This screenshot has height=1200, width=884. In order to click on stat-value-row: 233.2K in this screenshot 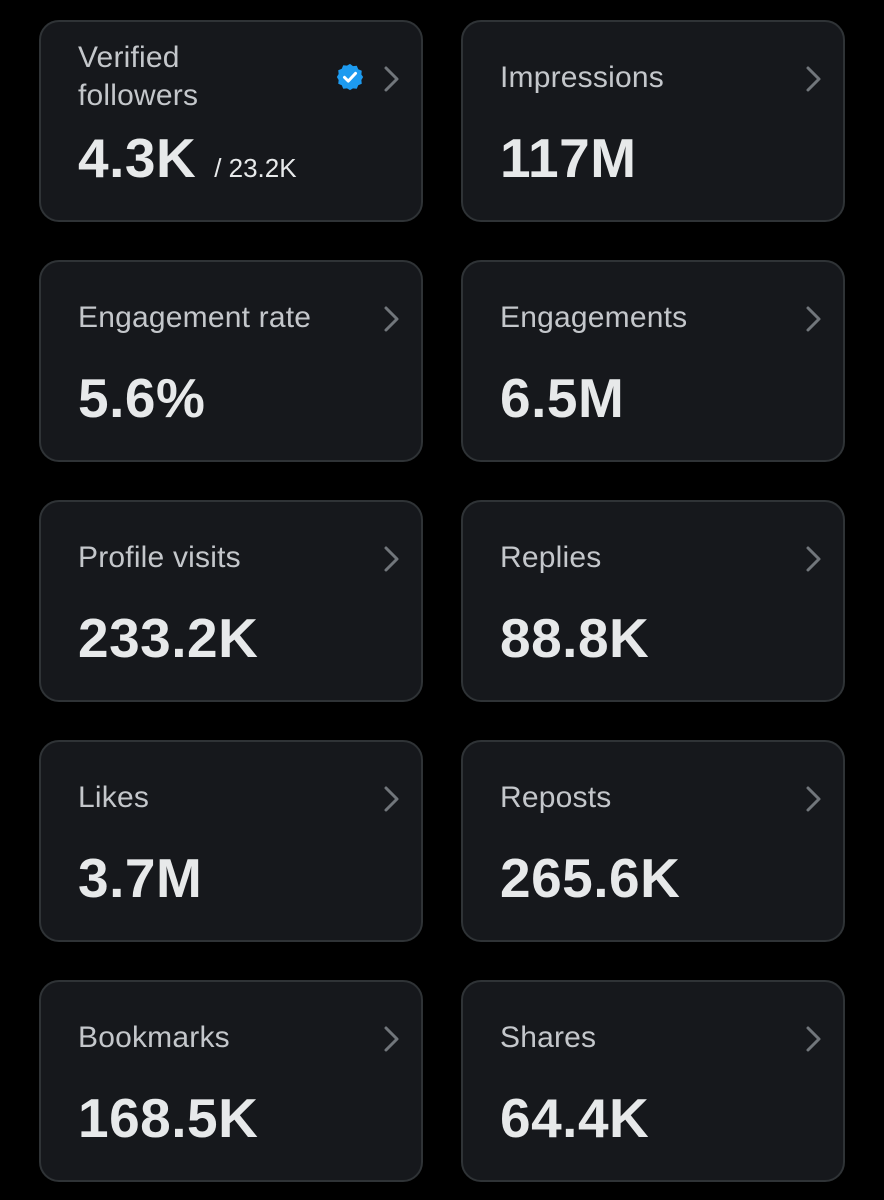, I will do `click(168, 638)`.